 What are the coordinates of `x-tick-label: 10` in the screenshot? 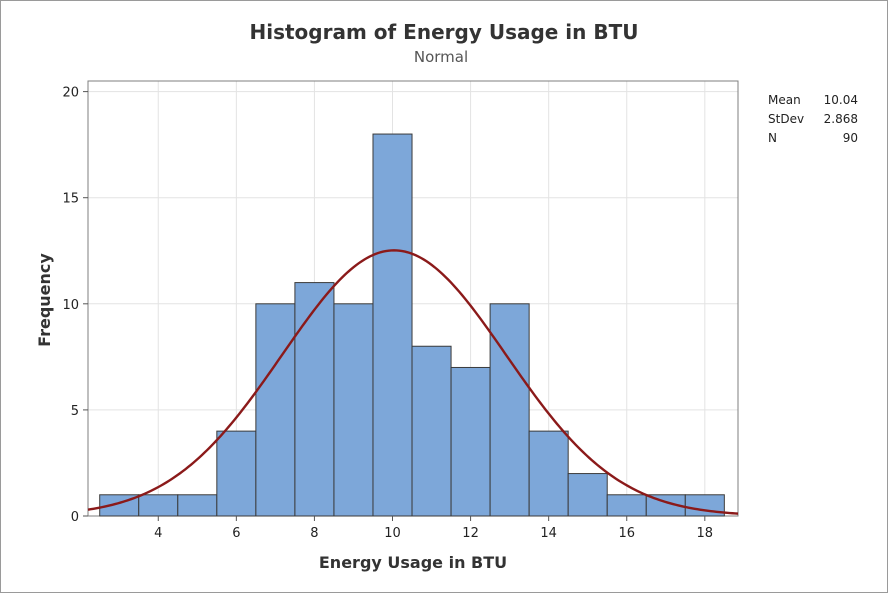 It's located at (392, 533).